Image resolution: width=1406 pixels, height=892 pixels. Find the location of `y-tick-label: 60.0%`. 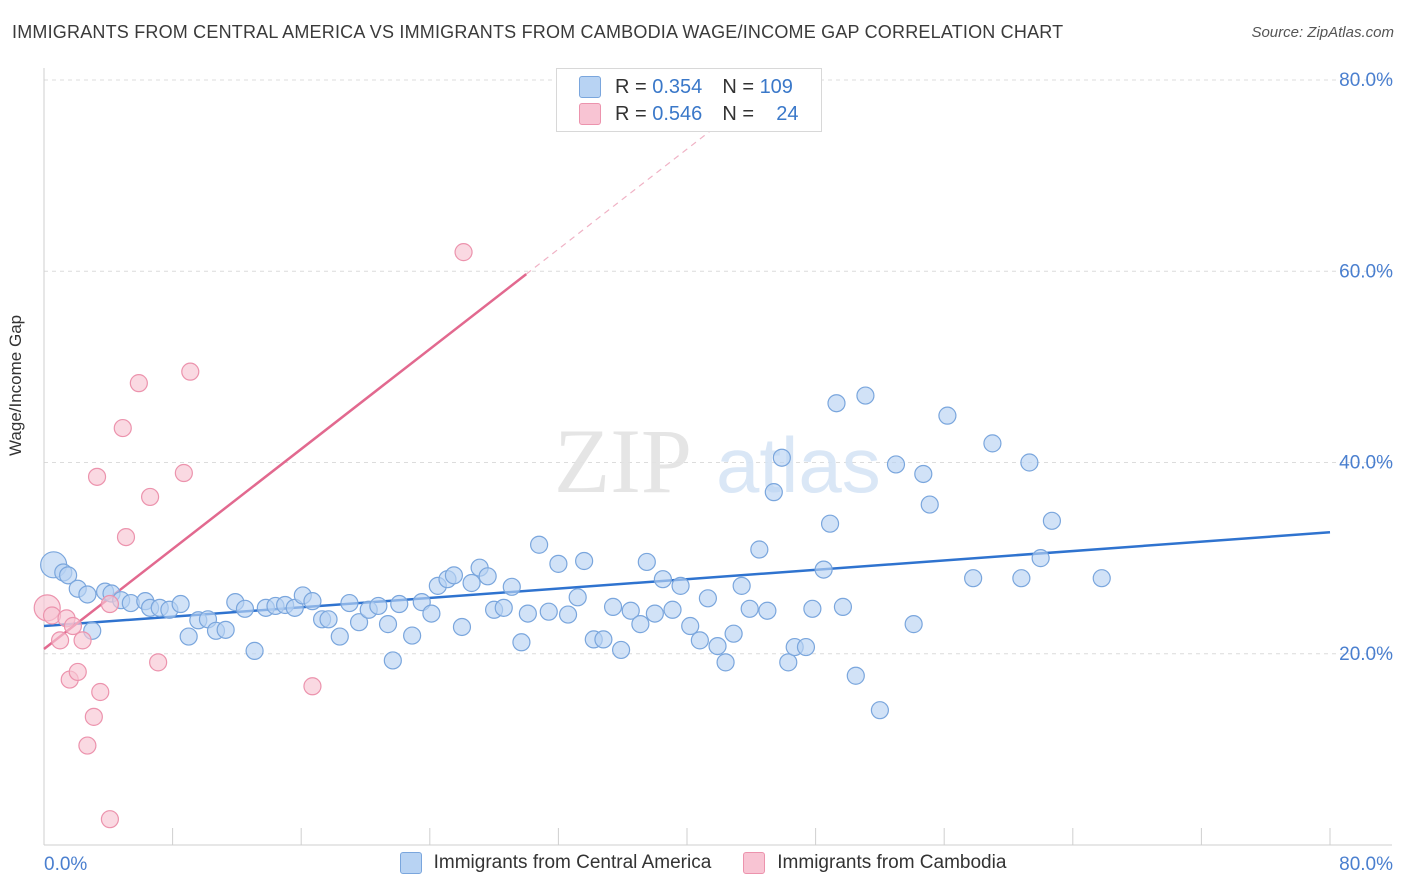

y-tick-label: 60.0% is located at coordinates (1366, 271).